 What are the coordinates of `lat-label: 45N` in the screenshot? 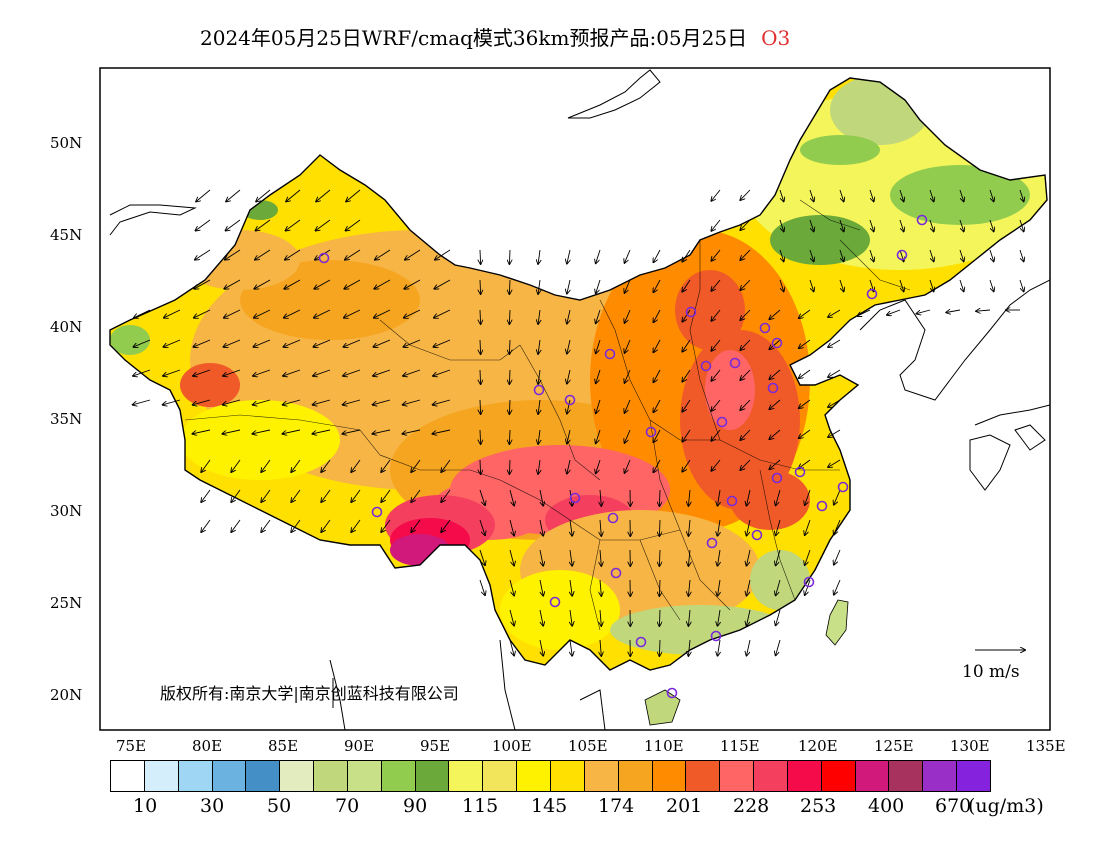 It's located at (66, 235).